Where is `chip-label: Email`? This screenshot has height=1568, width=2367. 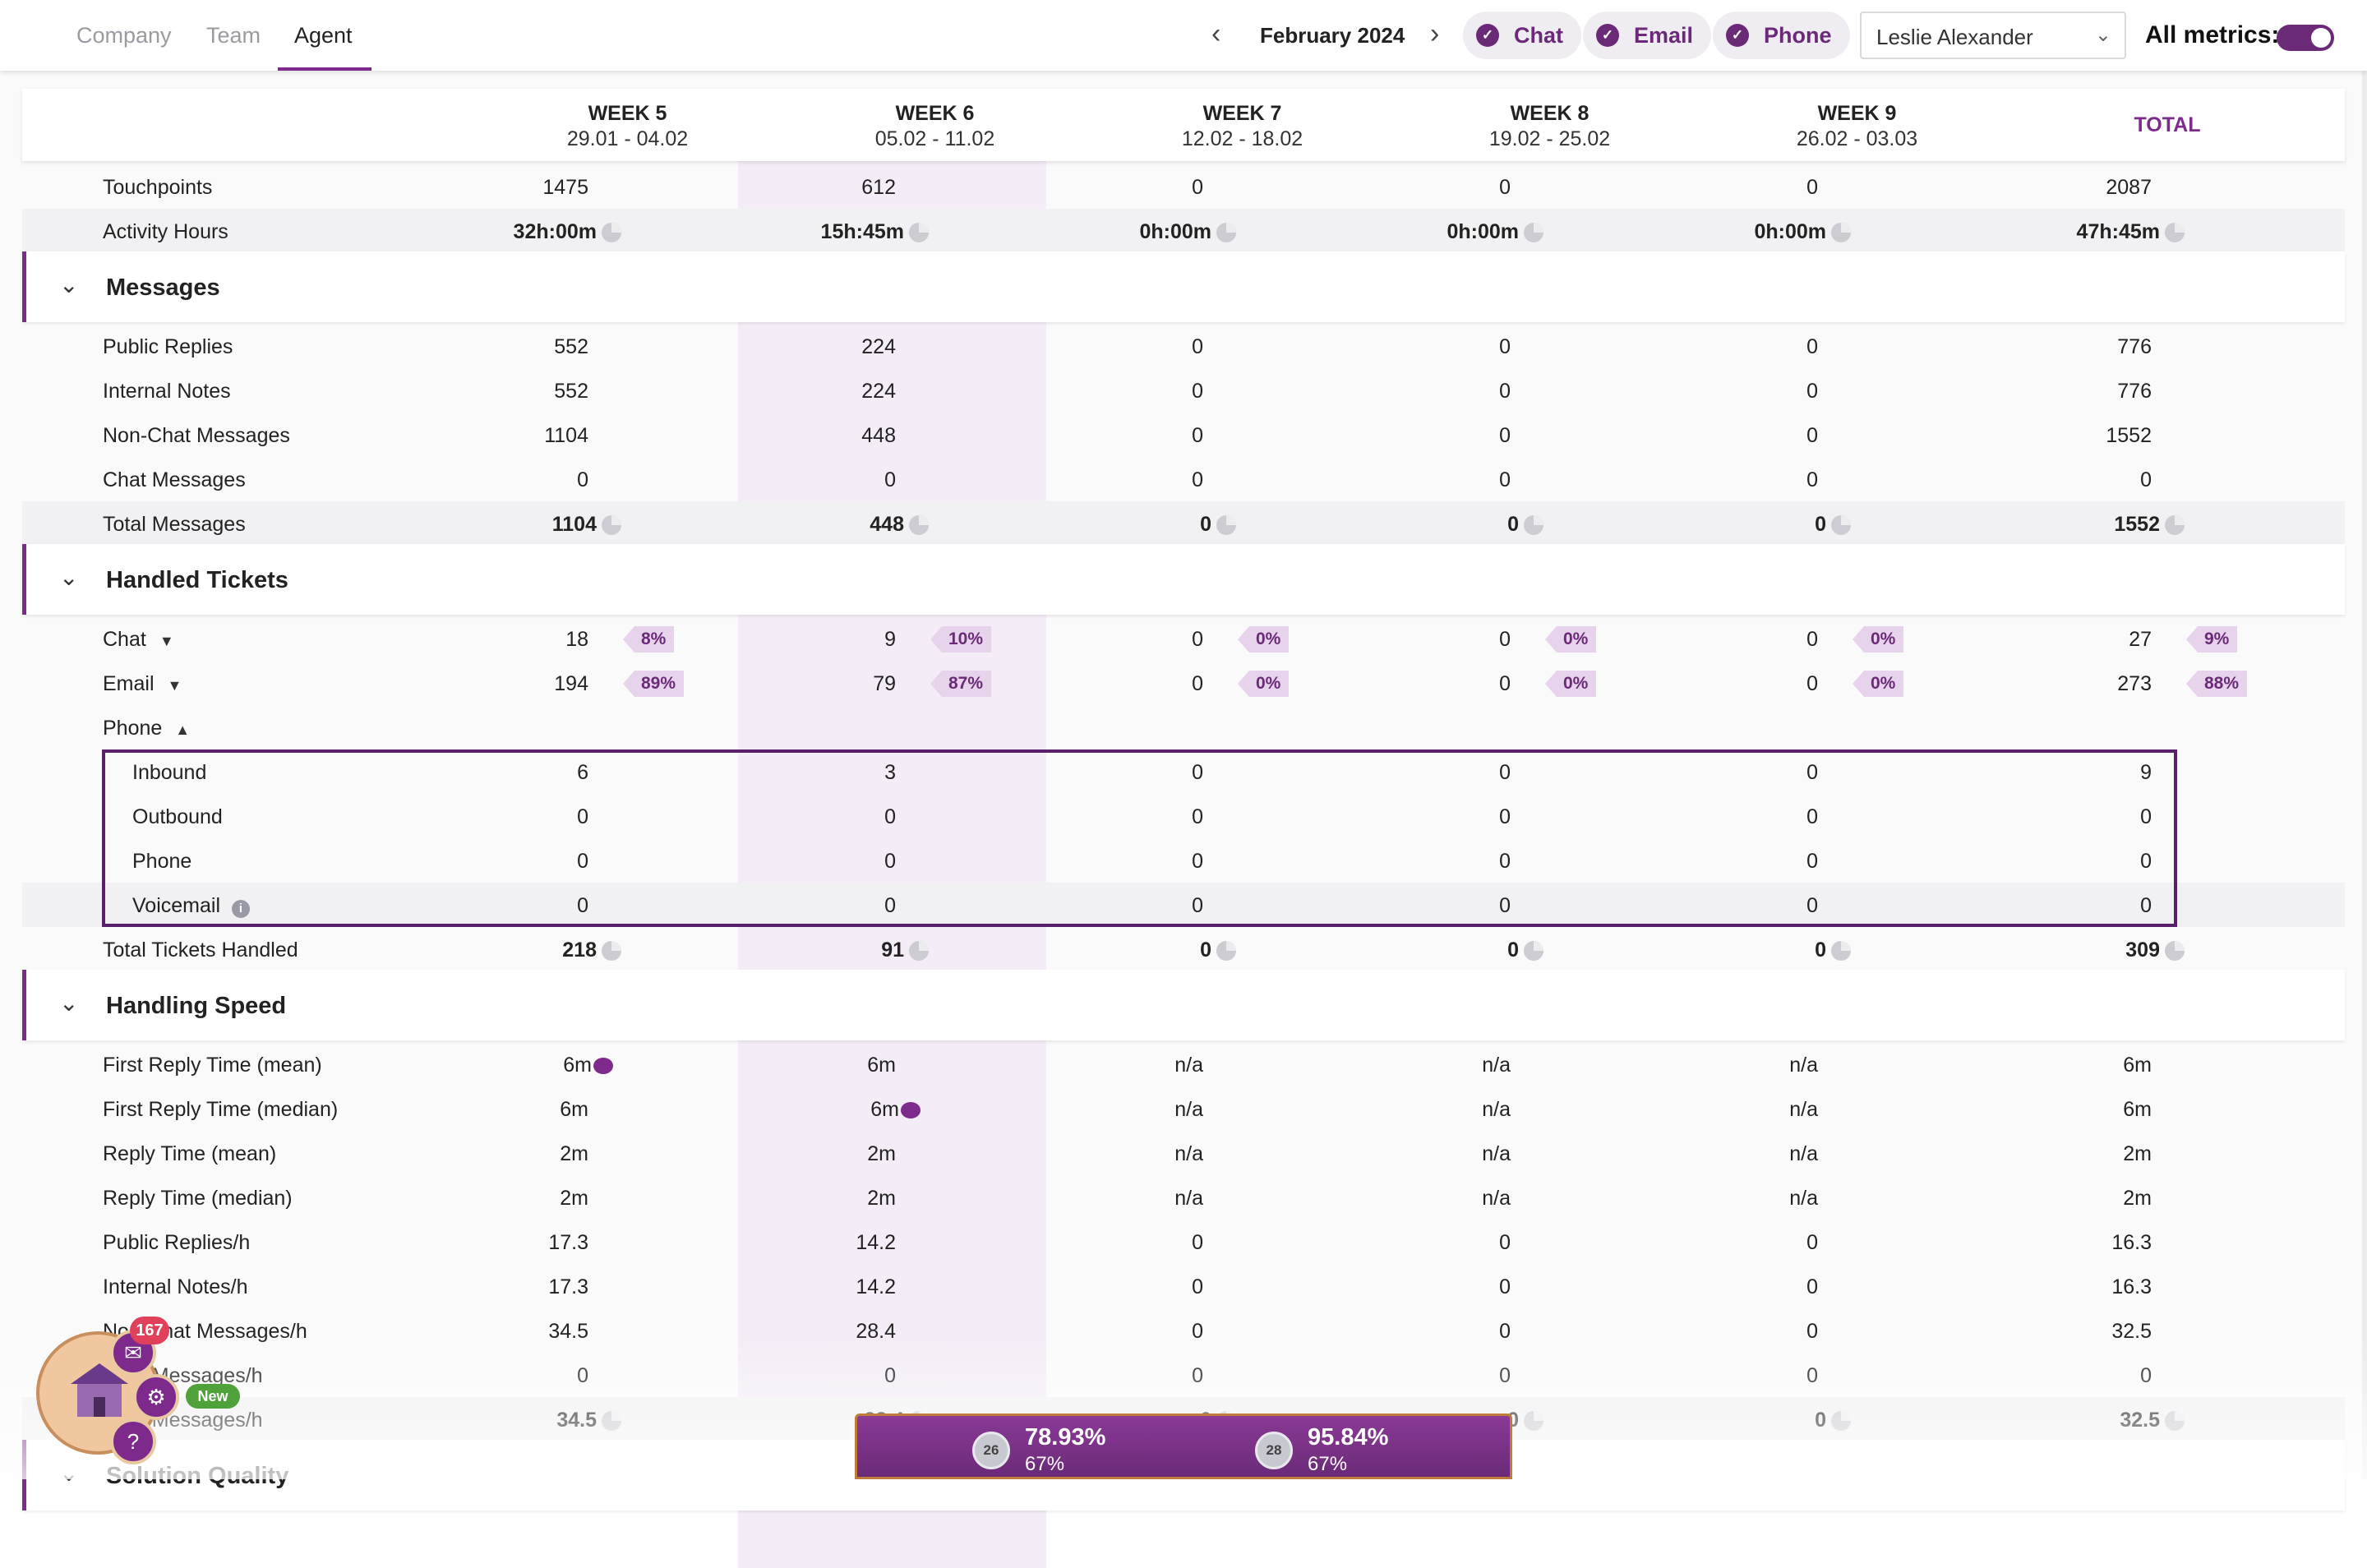 chip-label: Email is located at coordinates (1664, 35).